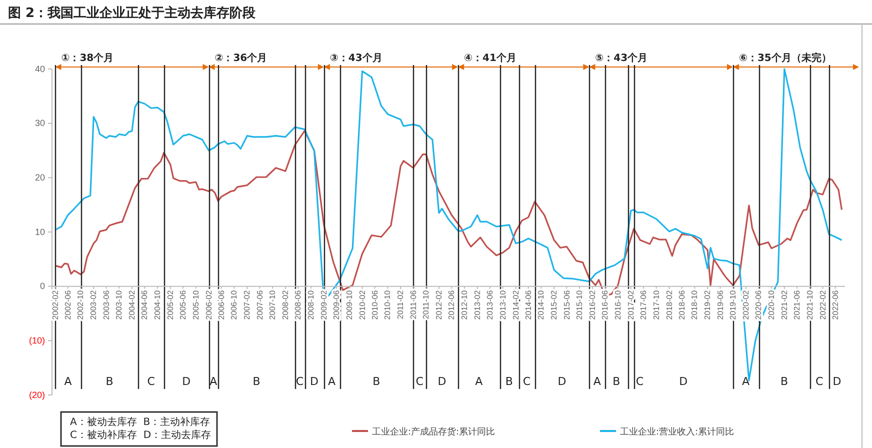 The width and height of the screenshot is (872, 448). Describe the element at coordinates (785, 58) in the screenshot. I see `ref-line-label: ⑥：35个月（未完）` at that location.